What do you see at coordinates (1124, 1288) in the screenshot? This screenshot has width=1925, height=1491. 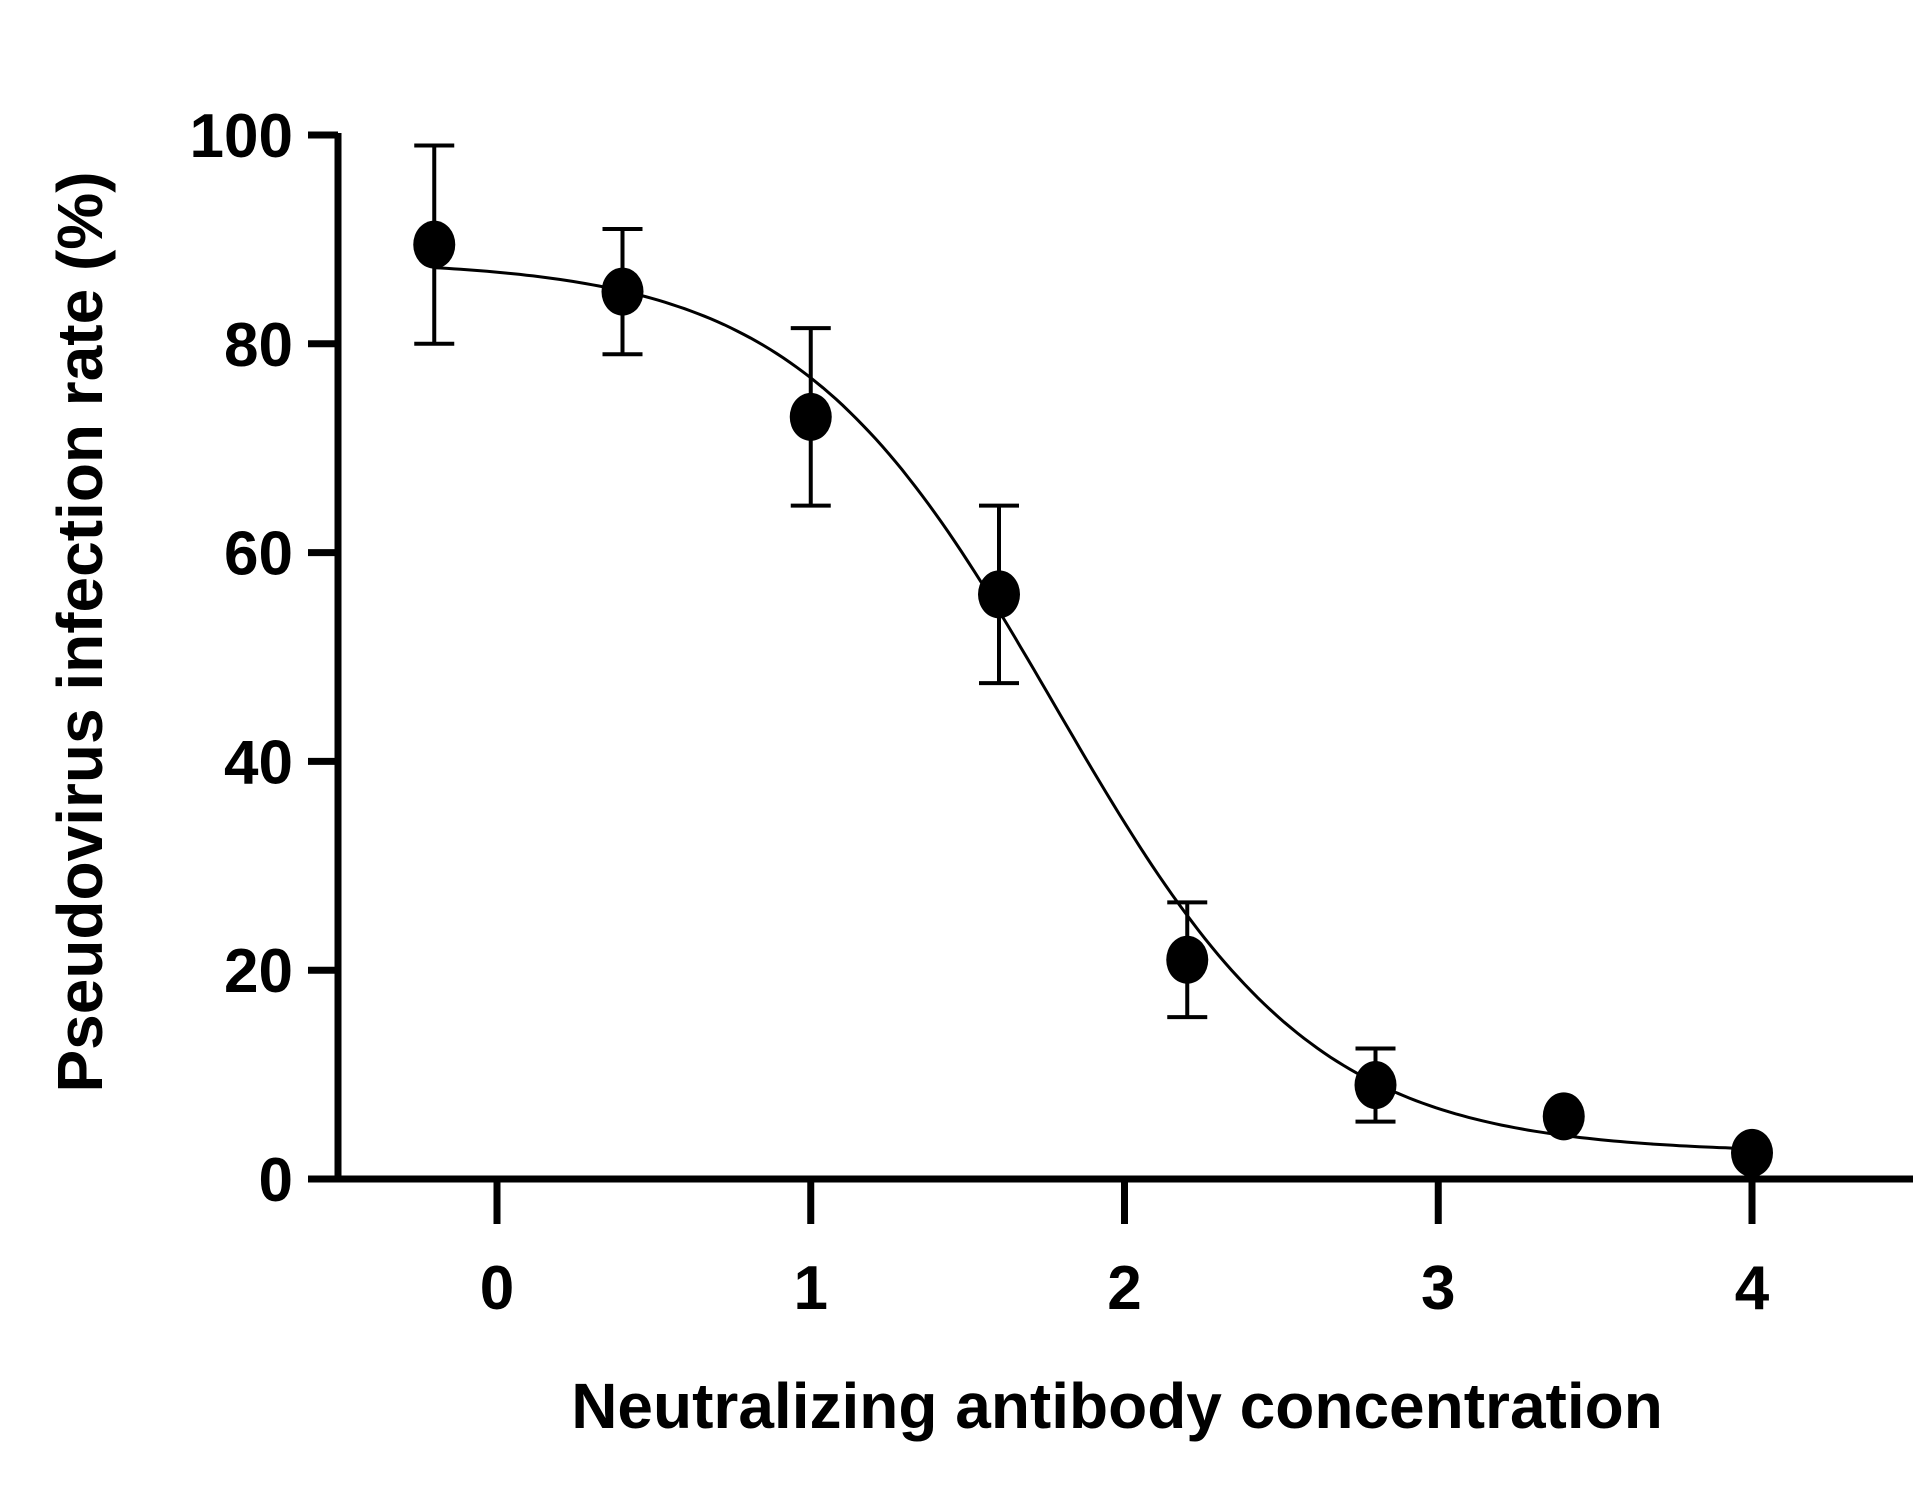 I see `x-tick-label: 2` at bounding box center [1124, 1288].